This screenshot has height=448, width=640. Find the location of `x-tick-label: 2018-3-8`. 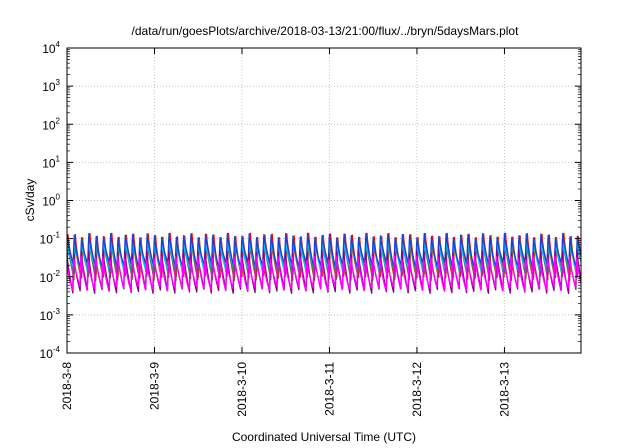

x-tick-label: 2018-3-8 is located at coordinates (67, 386).